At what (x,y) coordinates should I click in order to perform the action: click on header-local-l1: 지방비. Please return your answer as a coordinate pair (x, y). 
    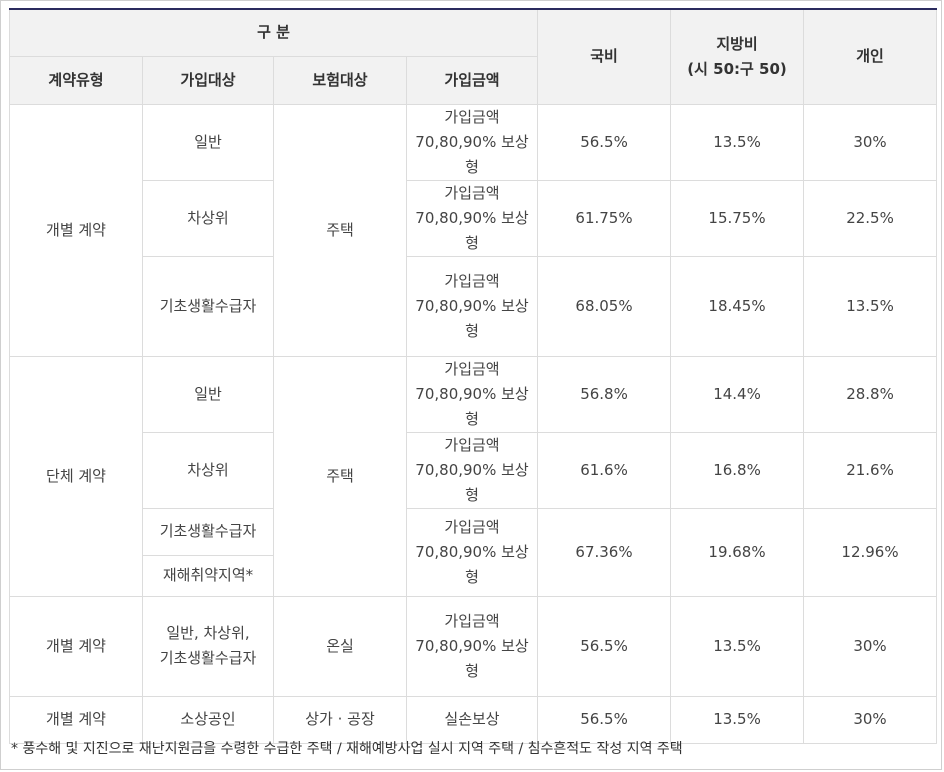
    Looking at the image, I should click on (737, 43).